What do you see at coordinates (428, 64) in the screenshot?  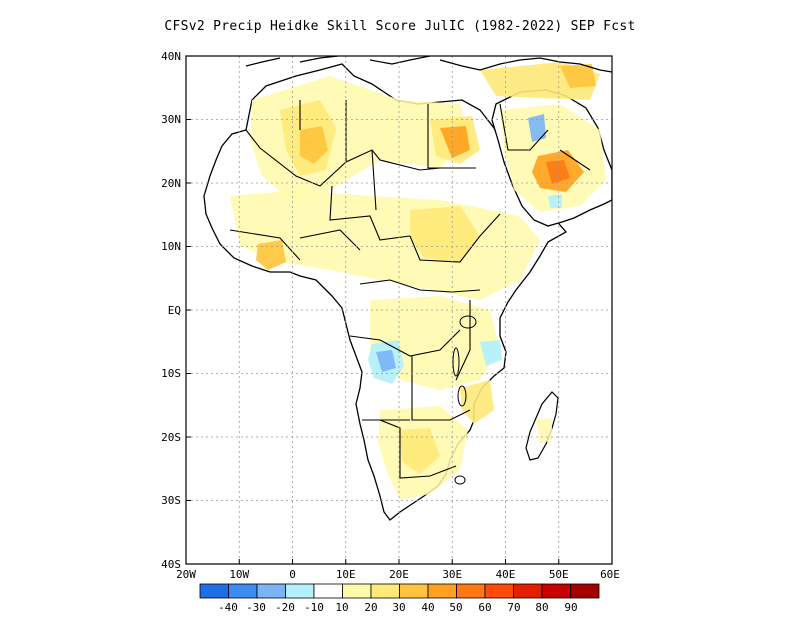 I see `europe-coast` at bounding box center [428, 64].